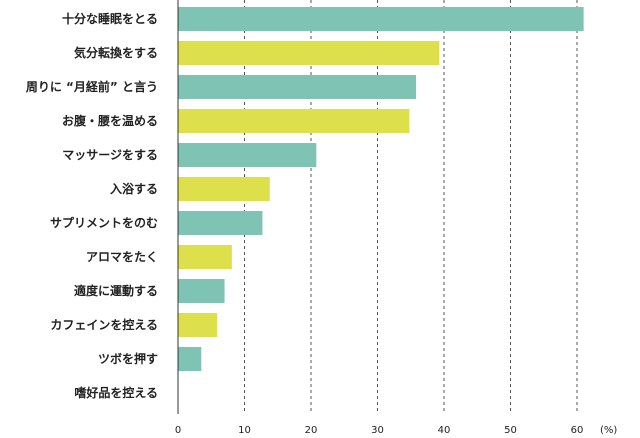  What do you see at coordinates (110, 120) in the screenshot?
I see `category-label: お腹・腰を温める` at bounding box center [110, 120].